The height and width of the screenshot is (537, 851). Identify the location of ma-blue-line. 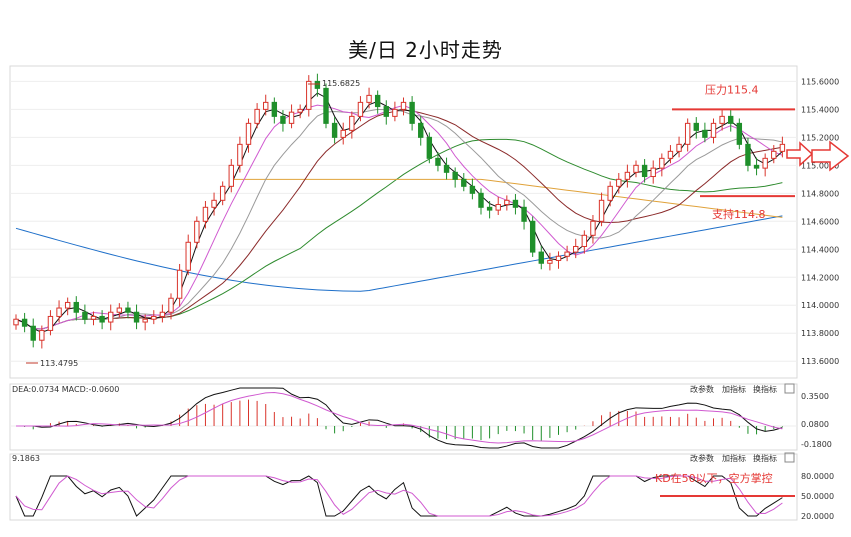
(399, 253).